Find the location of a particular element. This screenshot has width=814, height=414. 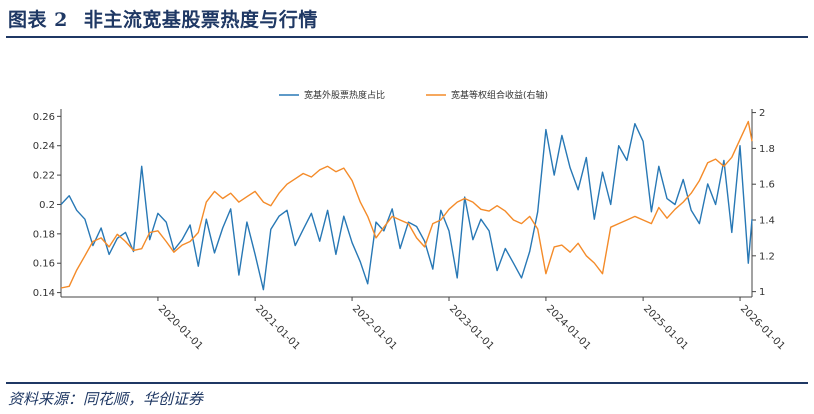

figure-title: 图表 2 非主流宽基股票热度与行情 is located at coordinates (163, 18).